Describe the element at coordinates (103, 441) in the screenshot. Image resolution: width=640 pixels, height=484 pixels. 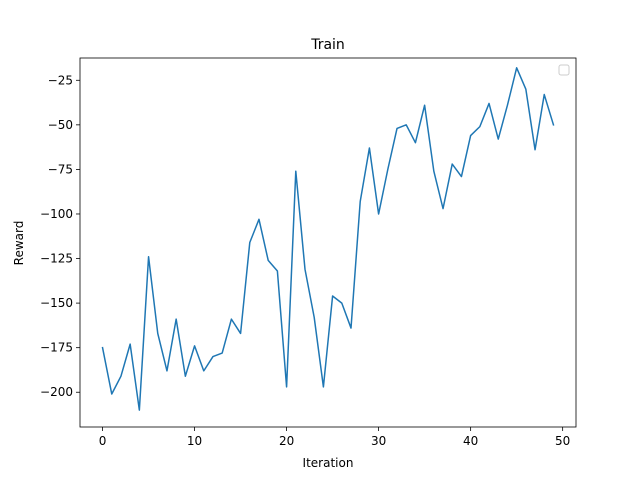
I see `x-tick-label: 0` at that location.